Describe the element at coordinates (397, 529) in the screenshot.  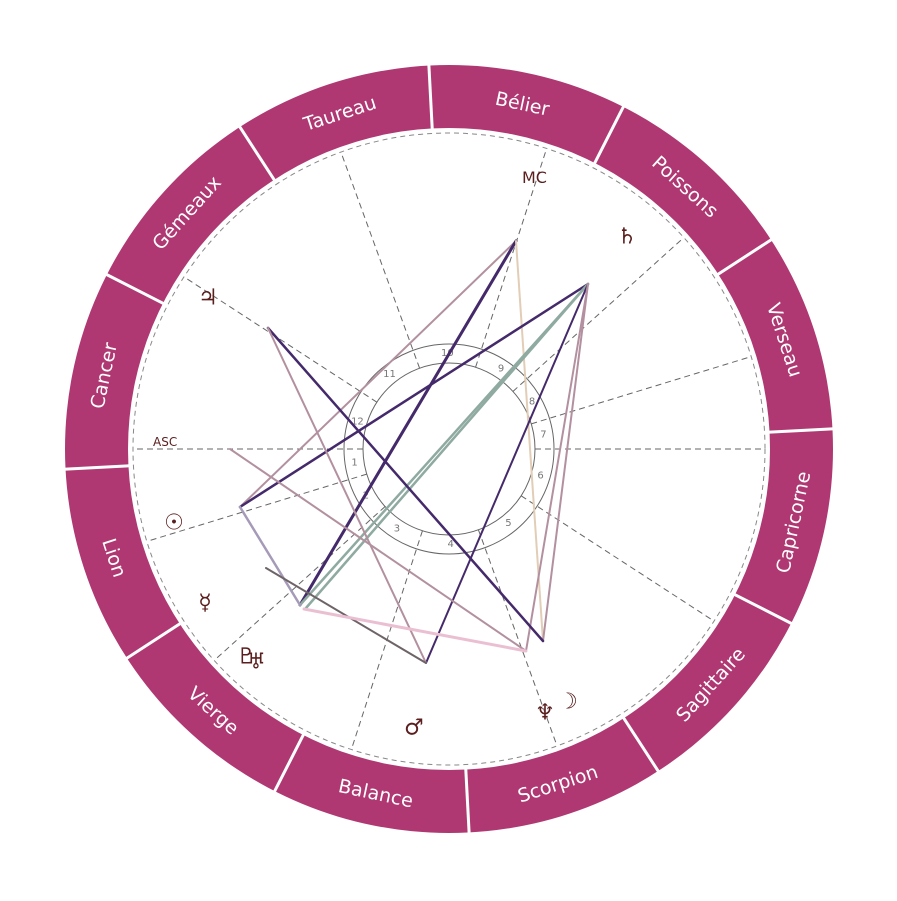
I see `house-number-3: 3` at that location.